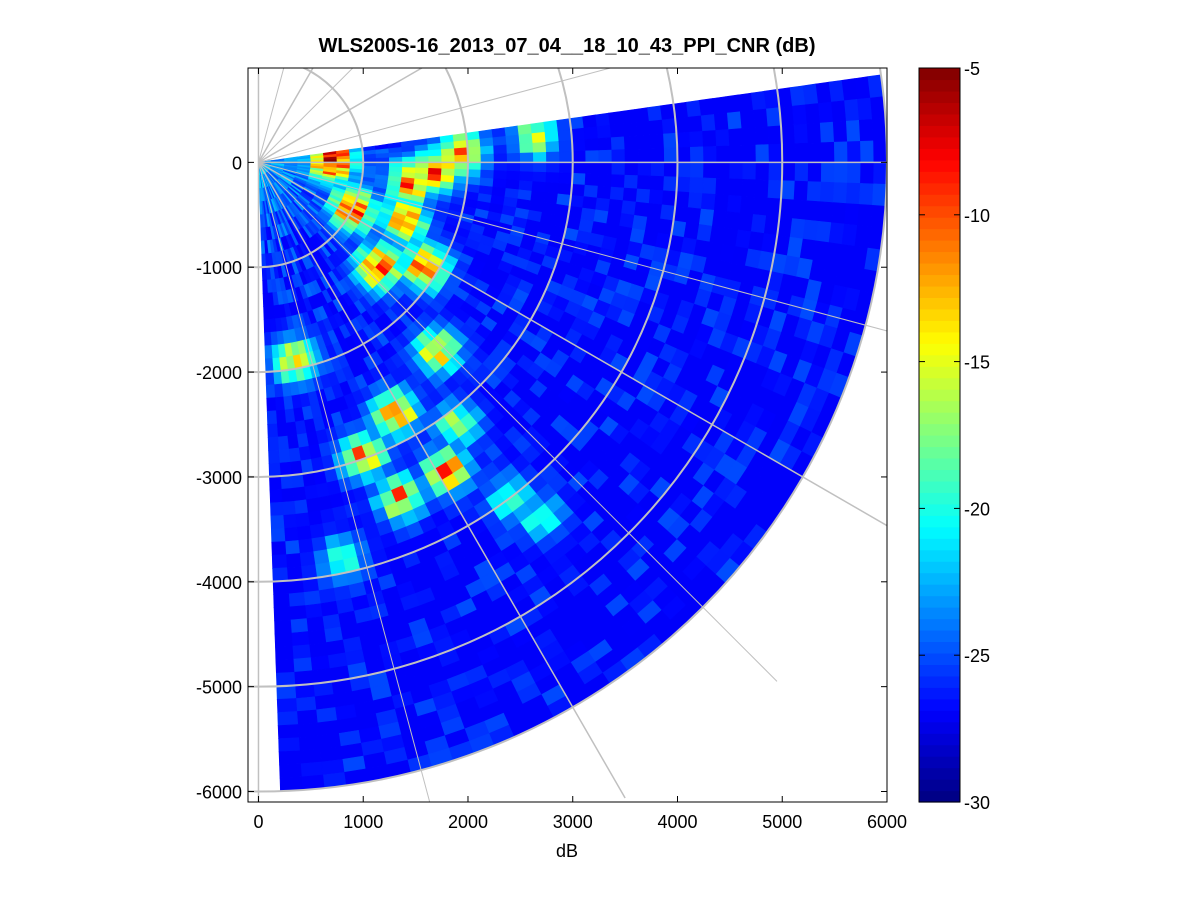  Describe the element at coordinates (258, 822) in the screenshot. I see `x-tick-label: 0` at that location.